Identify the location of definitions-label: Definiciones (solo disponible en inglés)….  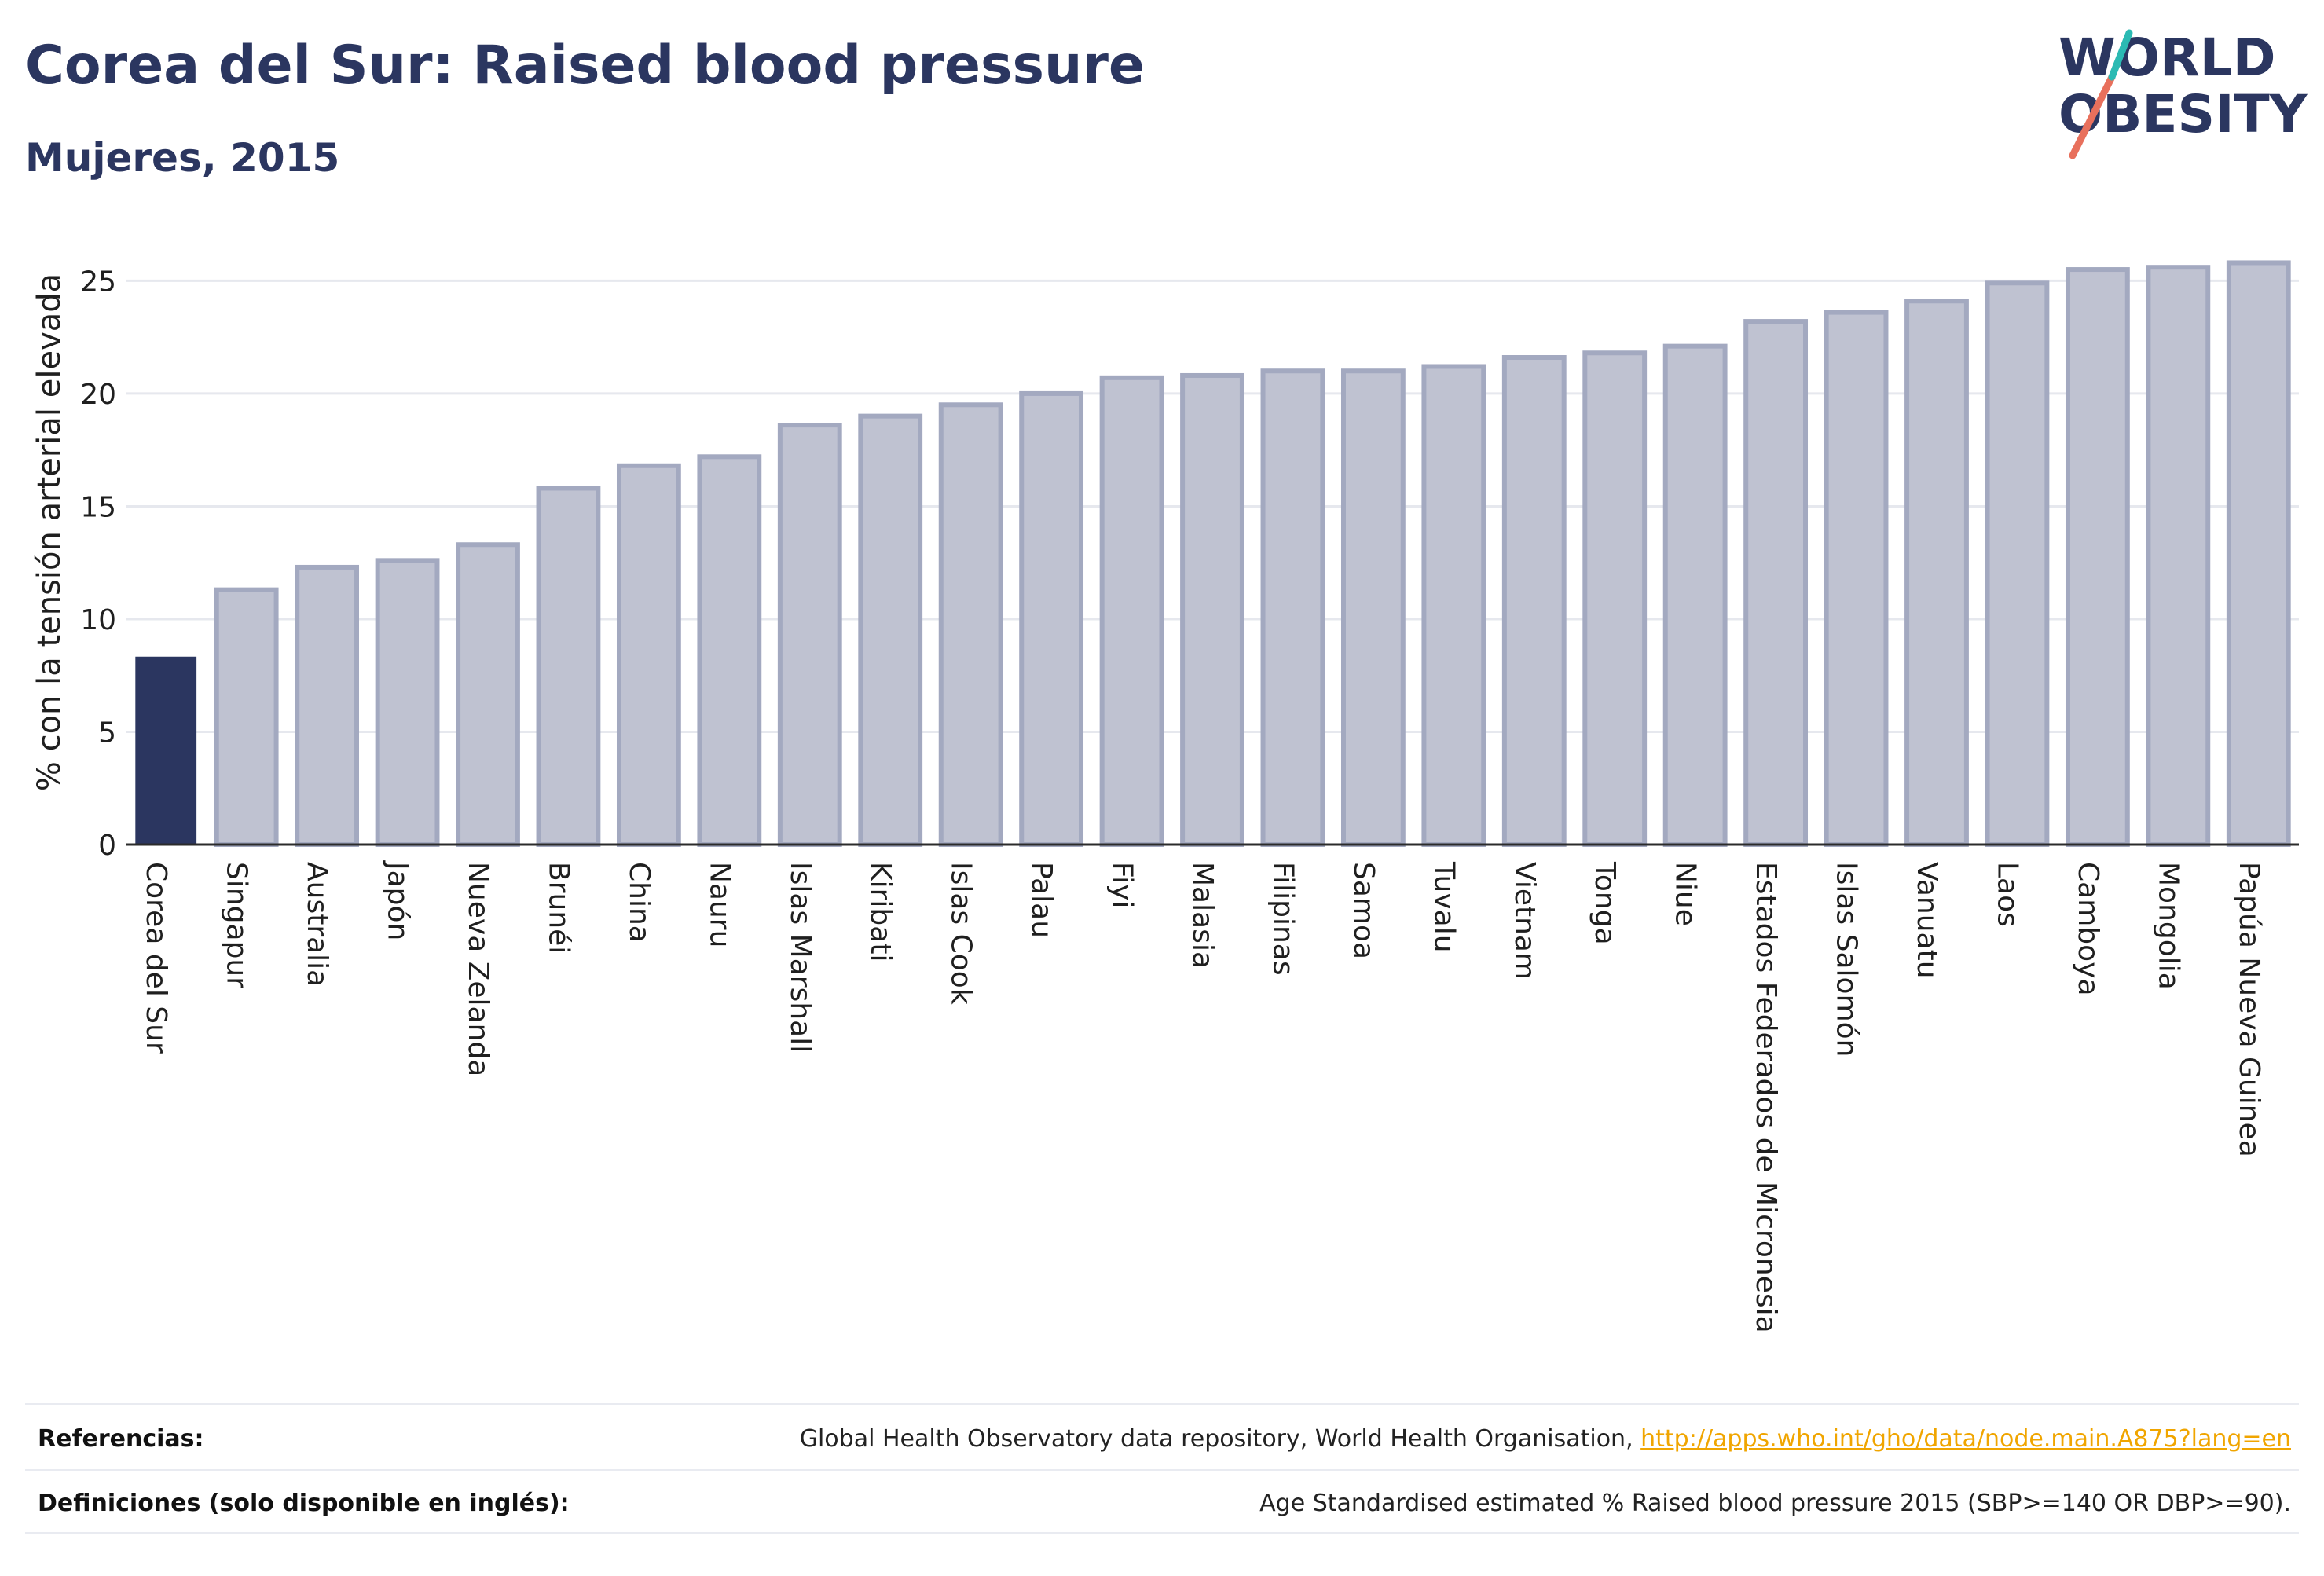
(304, 1503).